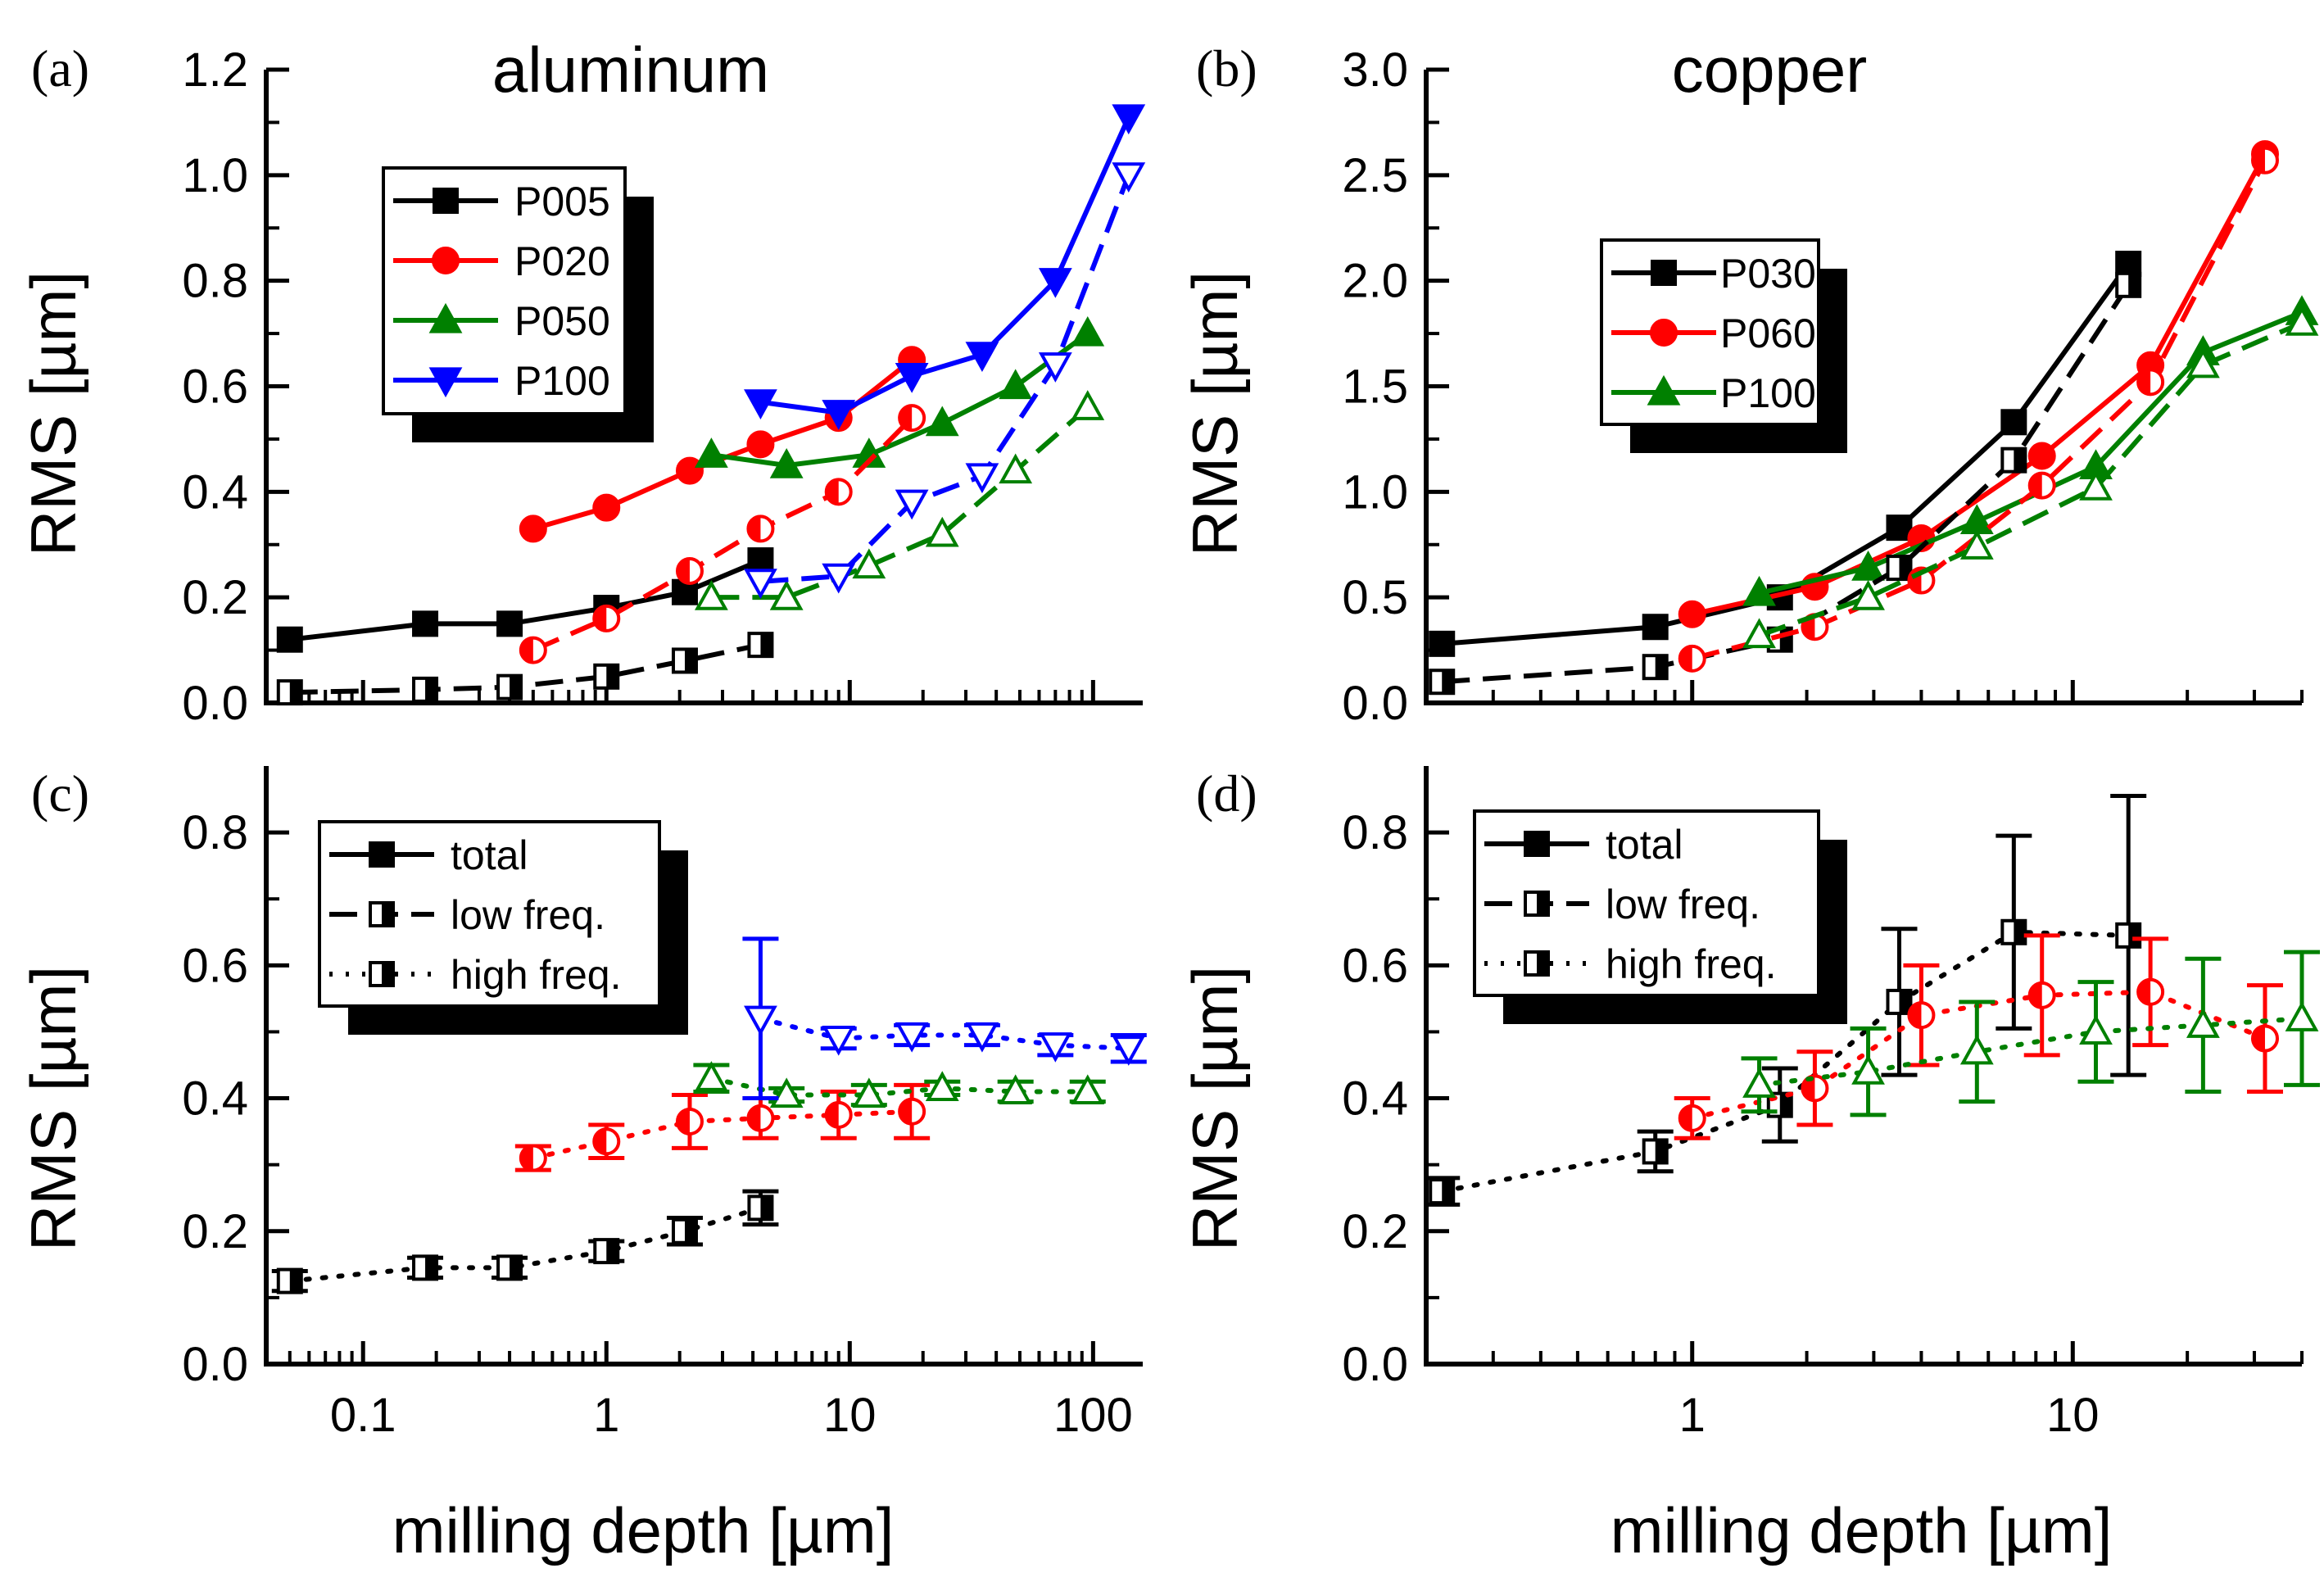 This screenshot has width=2324, height=1591. What do you see at coordinates (518, 304) in the screenshot?
I see `legend: P005 P020 P050 P100` at bounding box center [518, 304].